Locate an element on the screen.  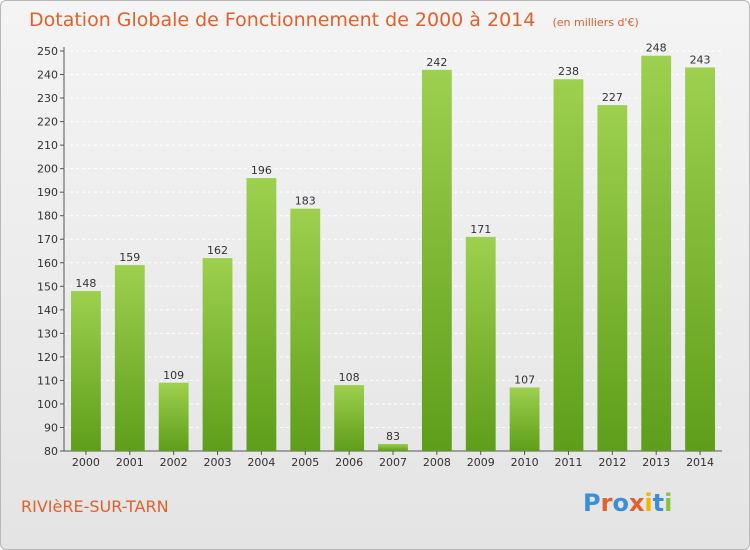
y-tick-label: 190 is located at coordinates (47, 192).